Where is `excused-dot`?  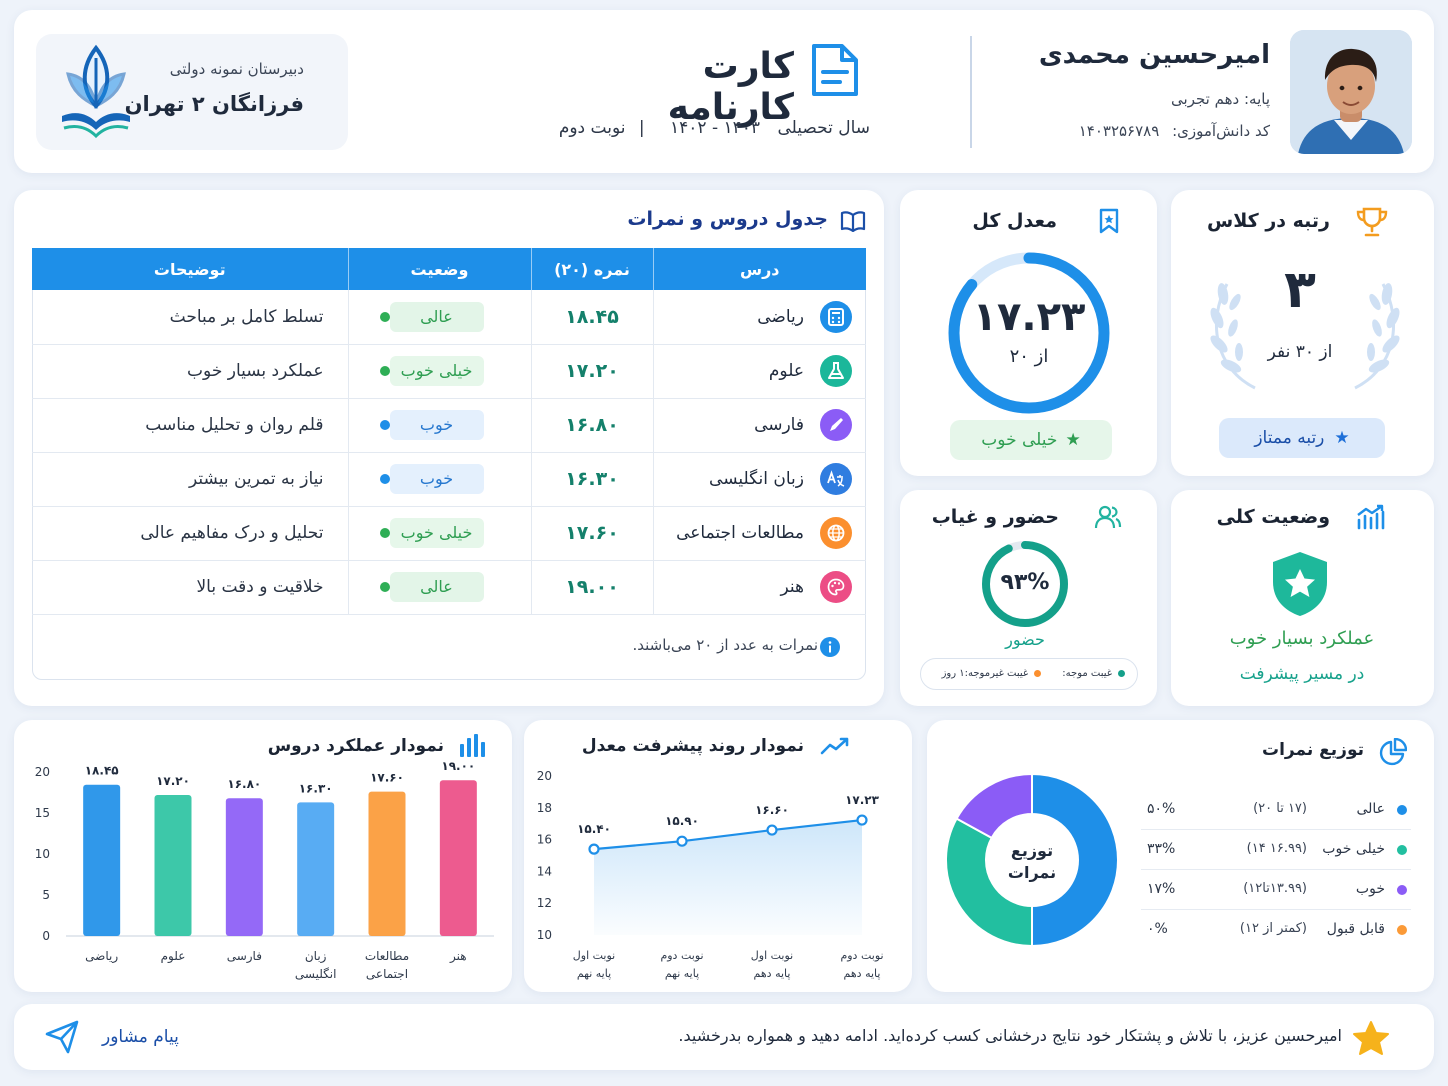 excused-dot is located at coordinates (1121, 673).